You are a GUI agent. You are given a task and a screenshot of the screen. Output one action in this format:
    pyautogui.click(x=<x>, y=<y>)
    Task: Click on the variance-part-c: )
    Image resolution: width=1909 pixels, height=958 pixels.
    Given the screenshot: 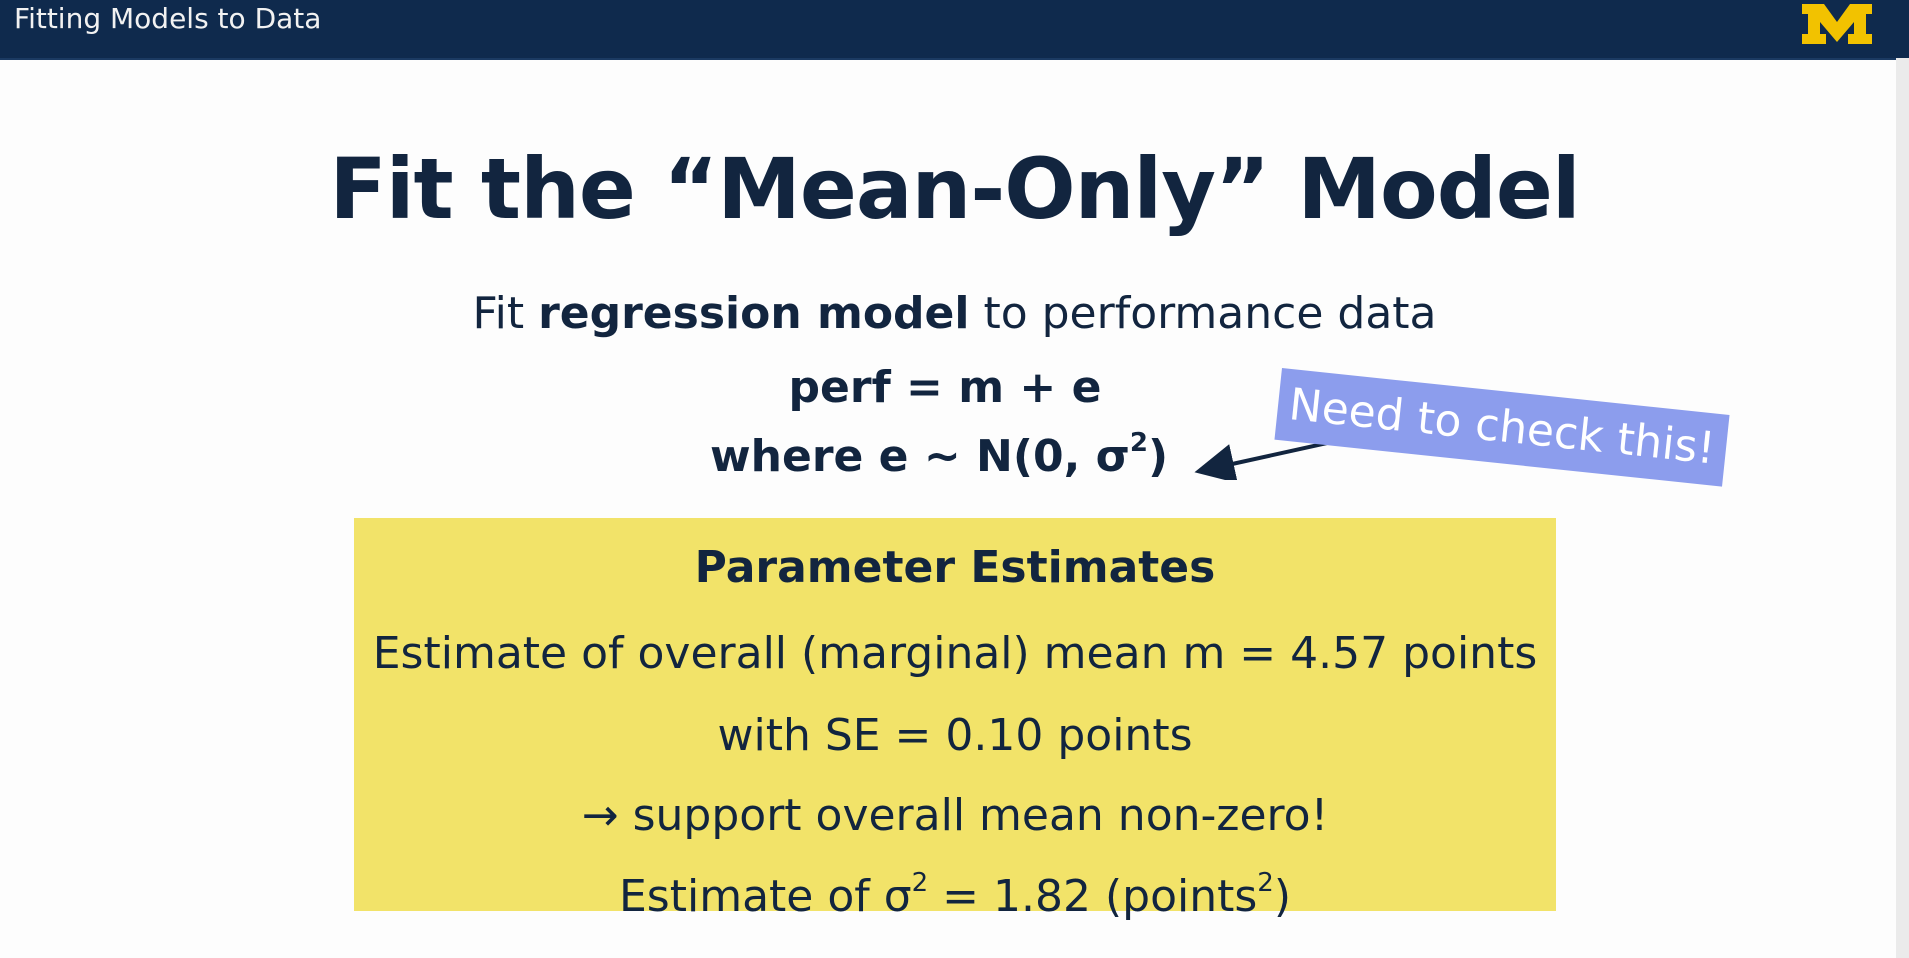 What is the action you would take?
    pyautogui.click(x=1282, y=896)
    